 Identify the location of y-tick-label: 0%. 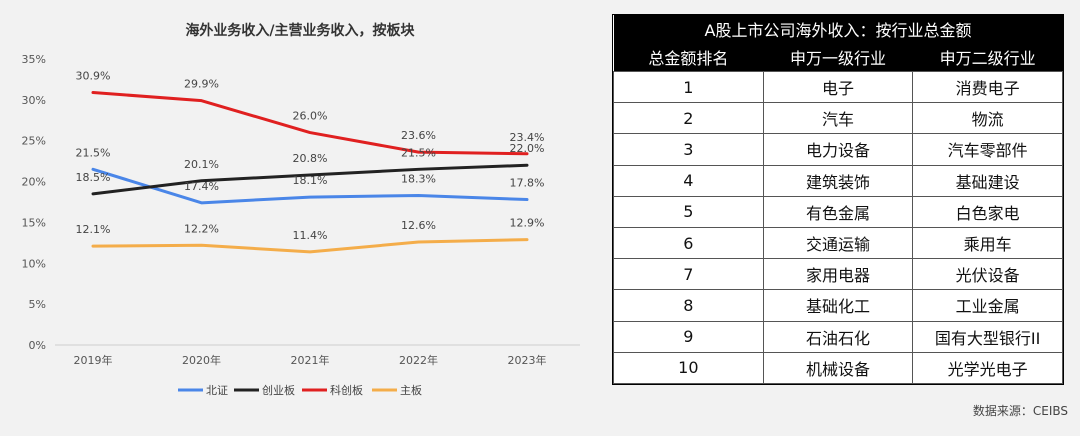
(37, 345).